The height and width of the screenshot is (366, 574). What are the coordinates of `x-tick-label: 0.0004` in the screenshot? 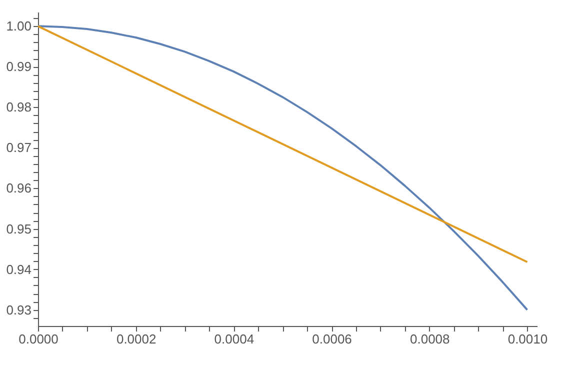 It's located at (234, 339).